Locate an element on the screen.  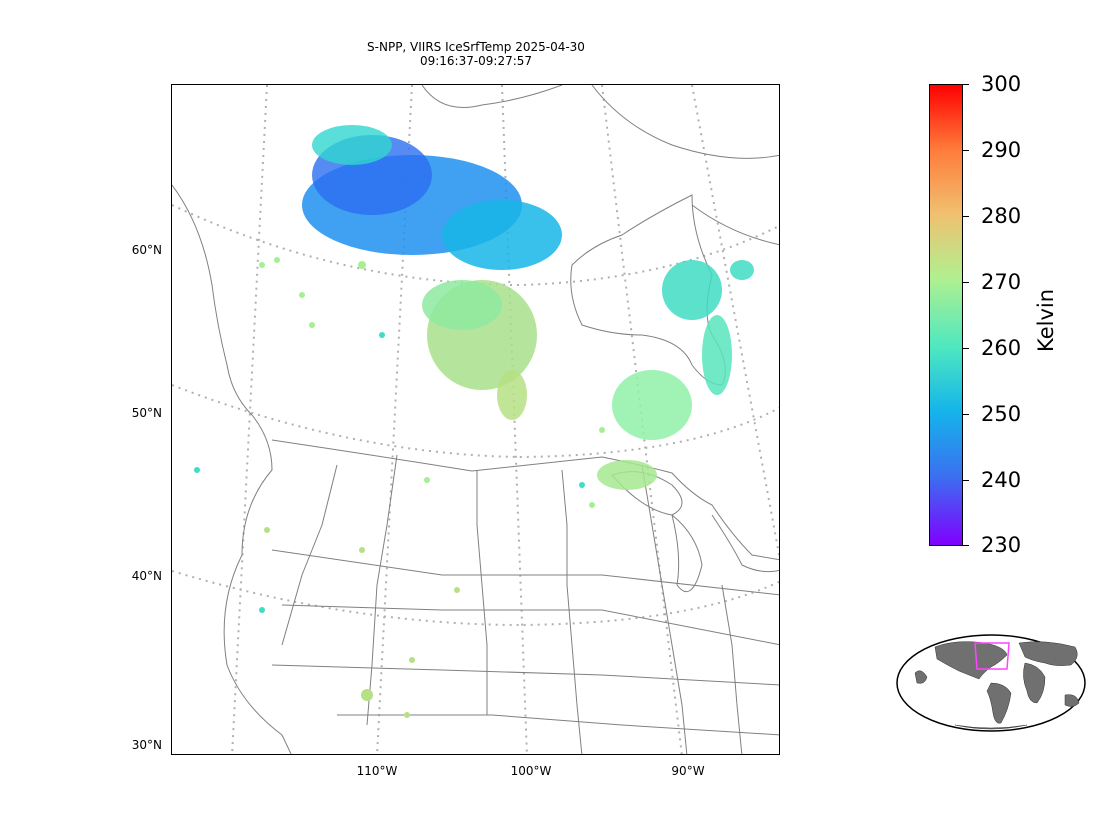
lat-label-50n: 50°N is located at coordinates (146, 413).